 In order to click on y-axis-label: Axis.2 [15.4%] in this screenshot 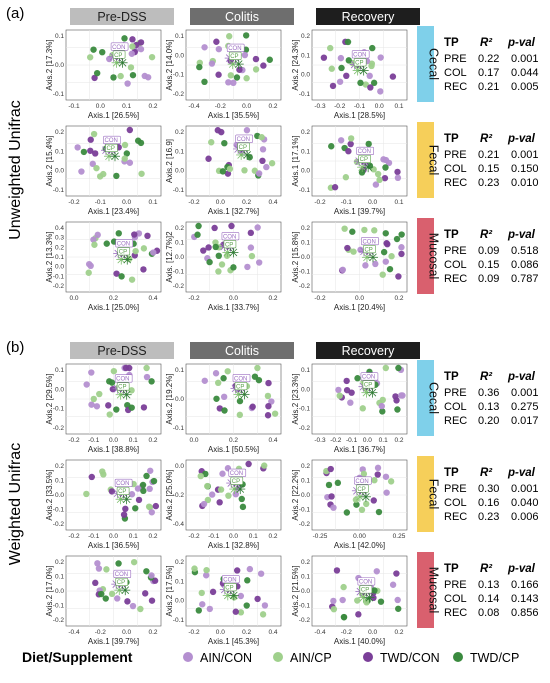, I will do `click(49, 160)`.